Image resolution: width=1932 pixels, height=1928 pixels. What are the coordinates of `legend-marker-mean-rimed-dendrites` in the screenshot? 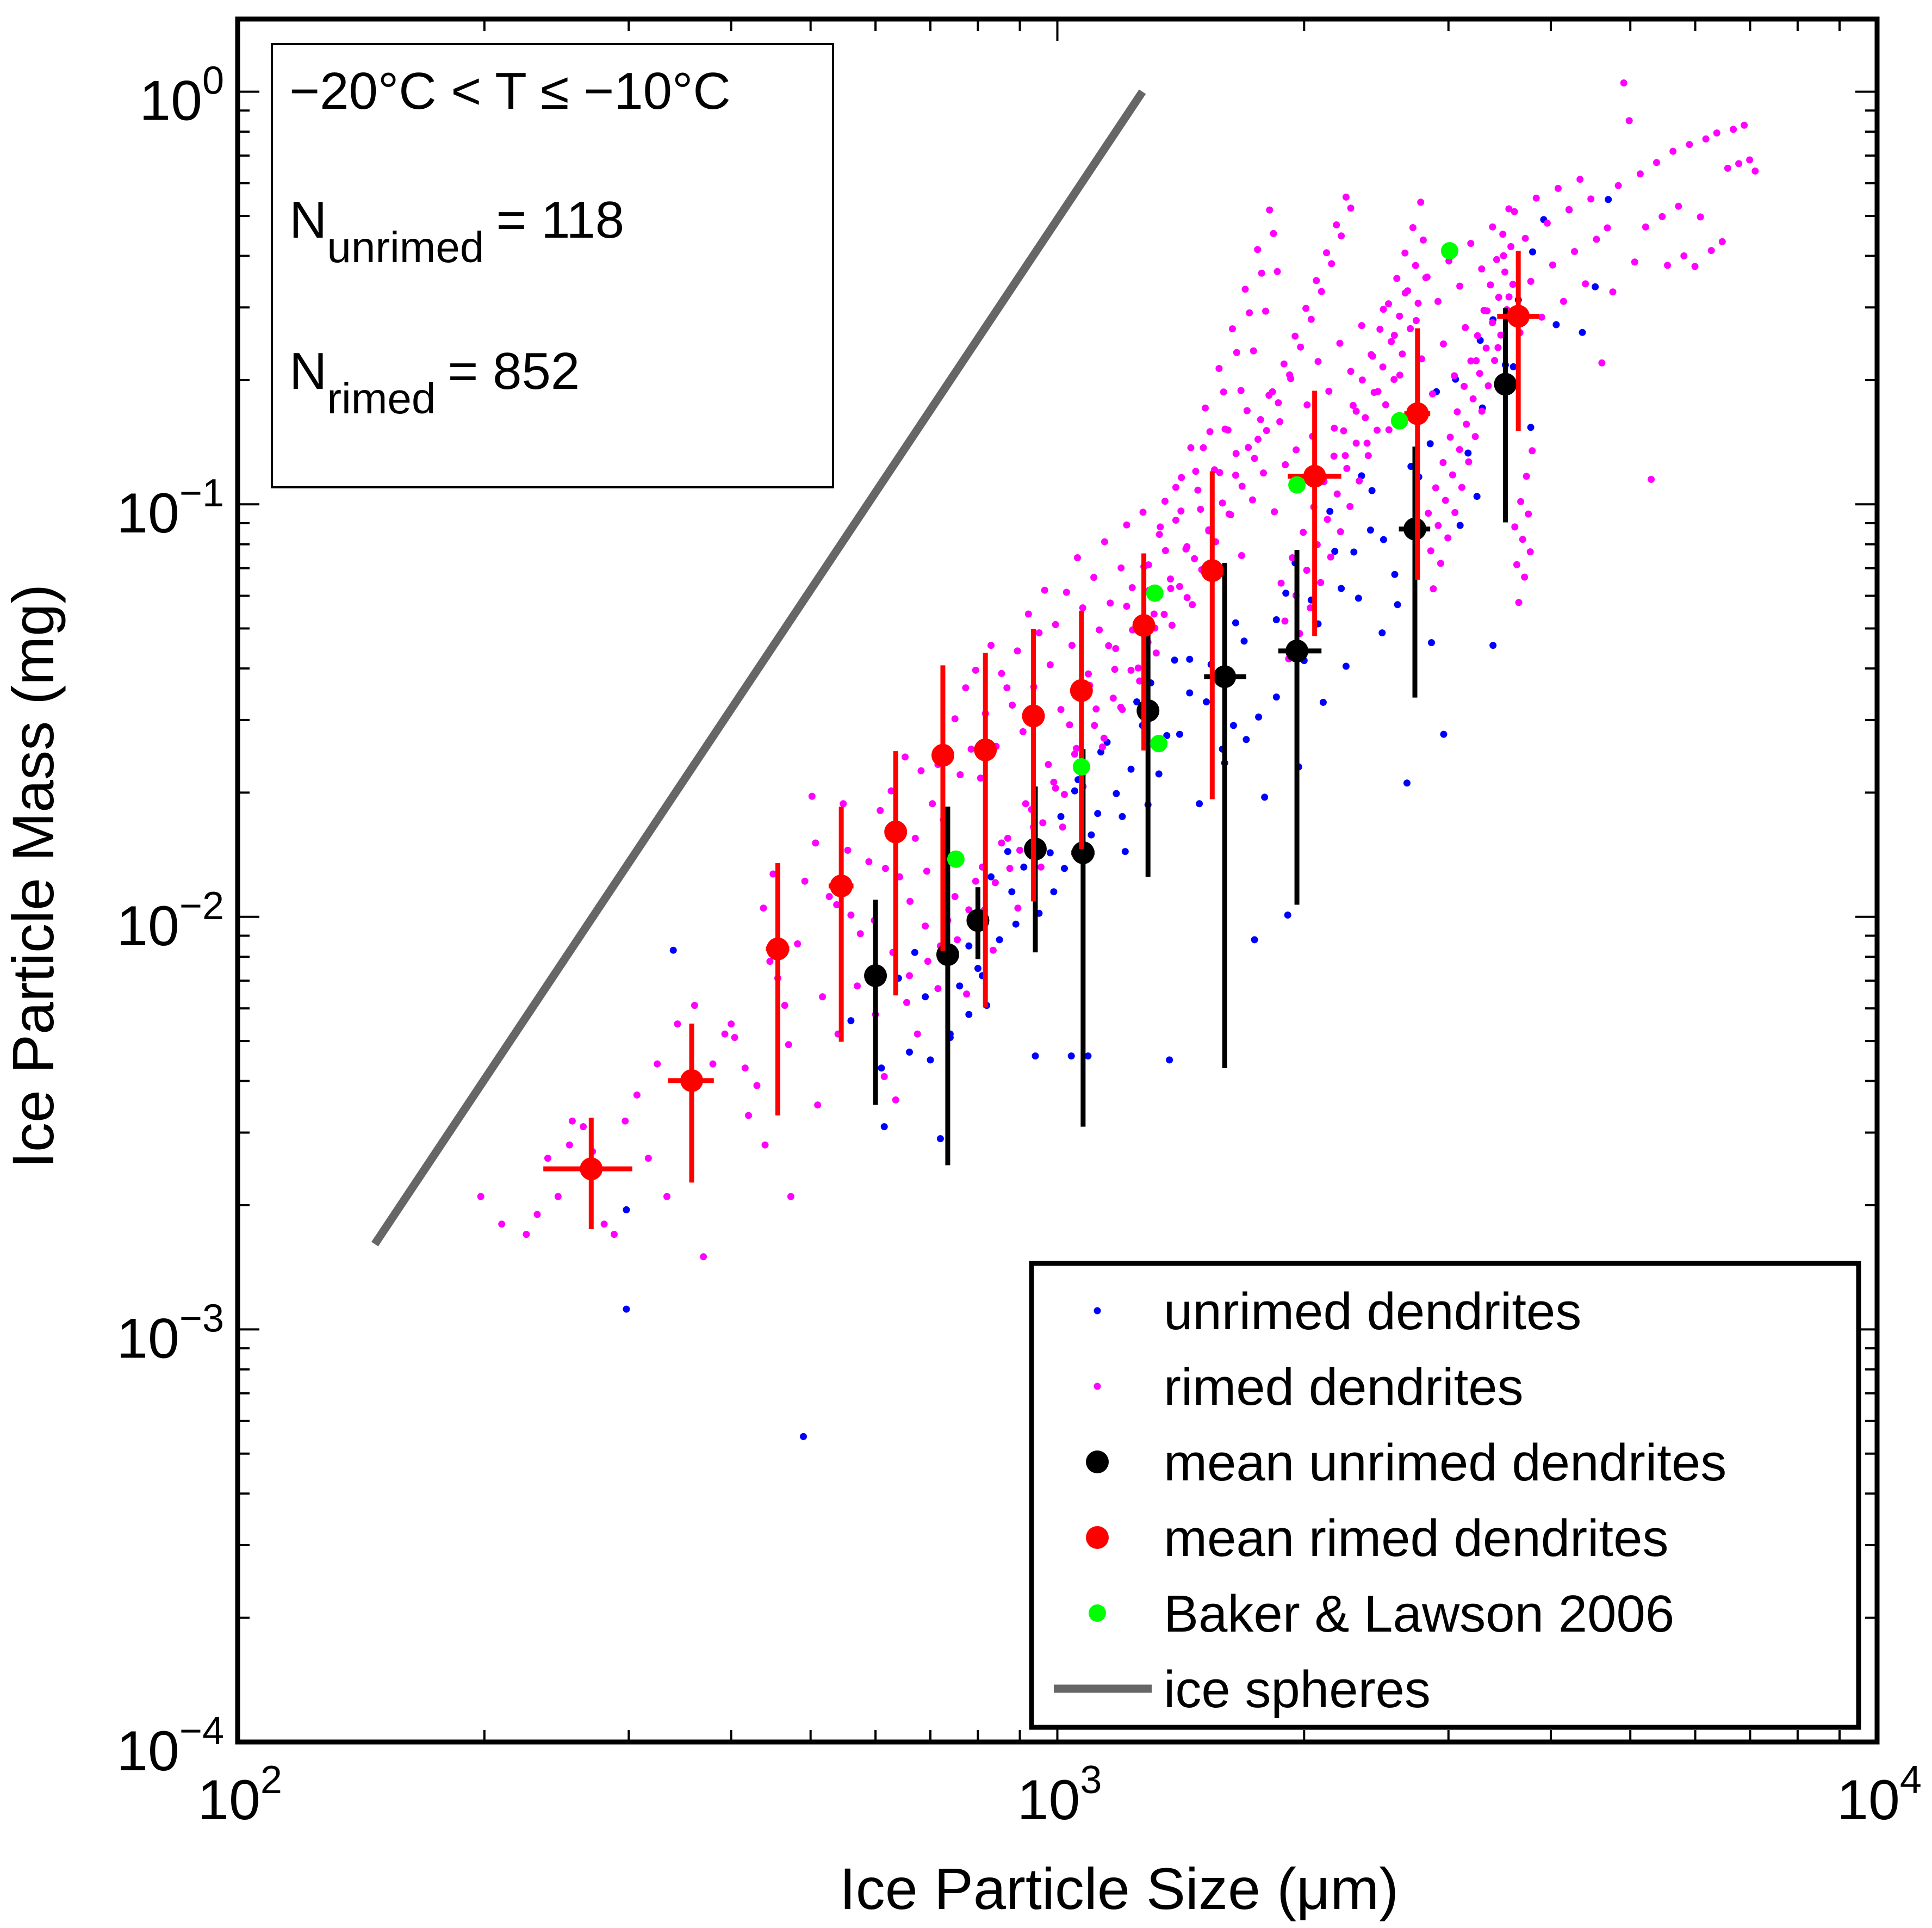 It's located at (1097, 1537).